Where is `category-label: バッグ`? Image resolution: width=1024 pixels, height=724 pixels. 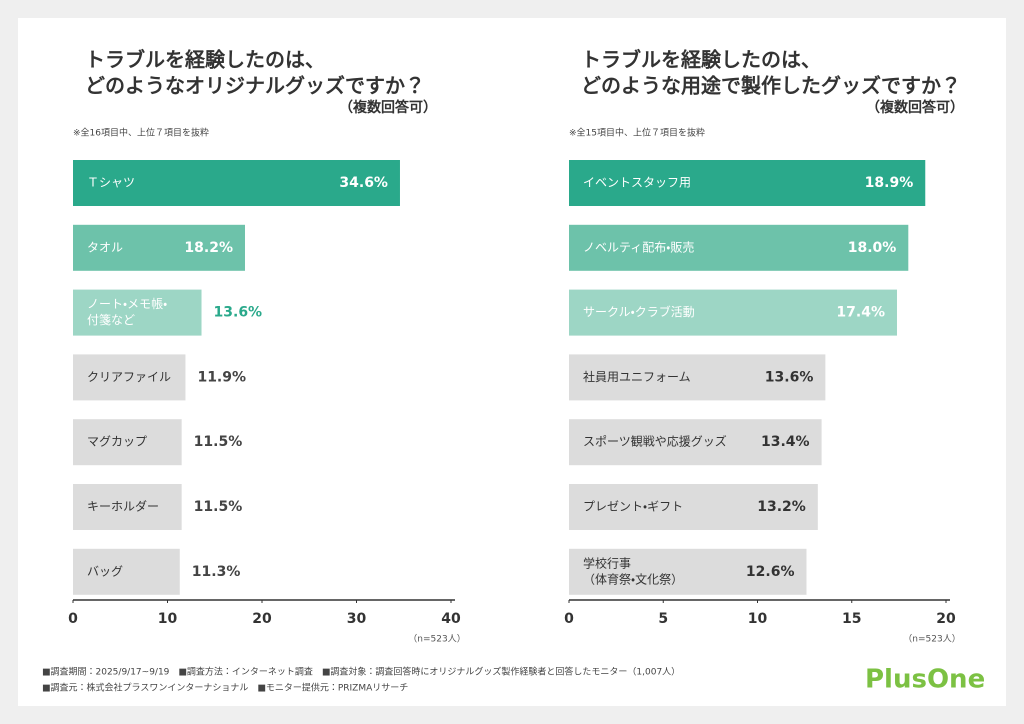
category-label: バッグ is located at coordinates (105, 571).